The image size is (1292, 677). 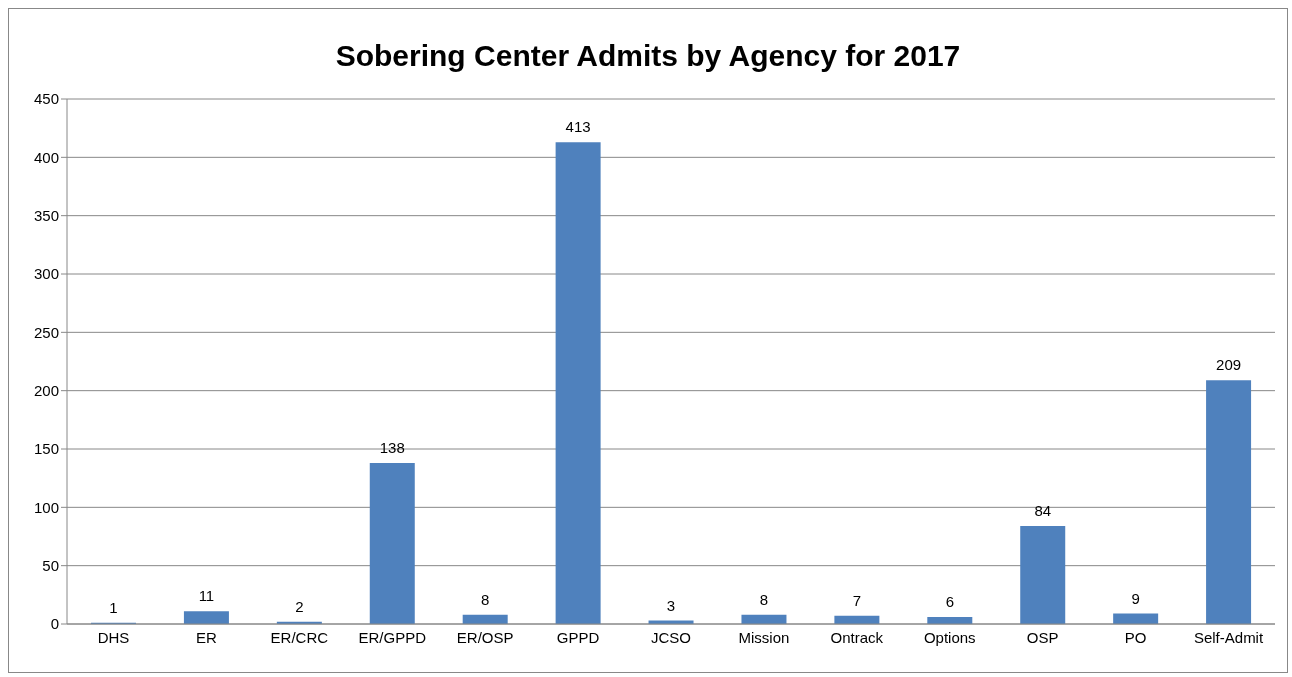 What do you see at coordinates (46, 157) in the screenshot?
I see `y-tick-label: 400` at bounding box center [46, 157].